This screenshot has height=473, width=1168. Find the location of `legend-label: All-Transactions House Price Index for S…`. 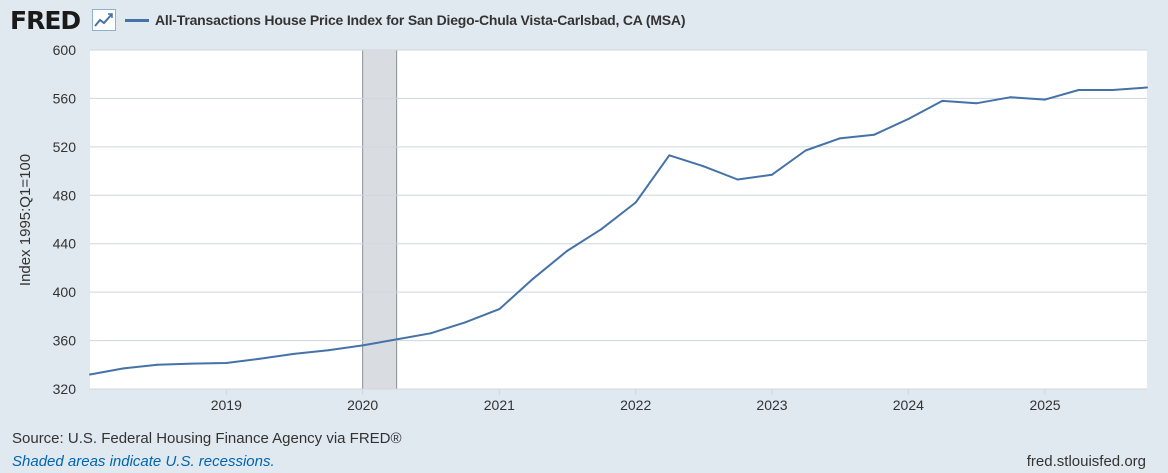

legend-label: All-Transactions House Price Index for S… is located at coordinates (420, 20).